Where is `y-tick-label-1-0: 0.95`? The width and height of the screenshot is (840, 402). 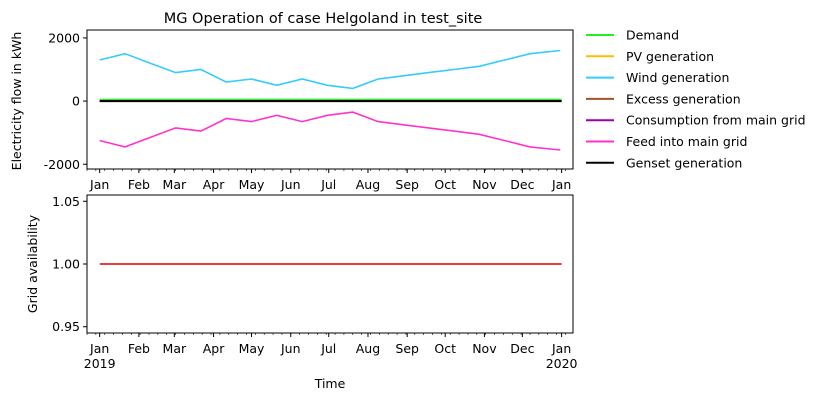
y-tick-label-1-0: 0.95 is located at coordinates (66, 326).